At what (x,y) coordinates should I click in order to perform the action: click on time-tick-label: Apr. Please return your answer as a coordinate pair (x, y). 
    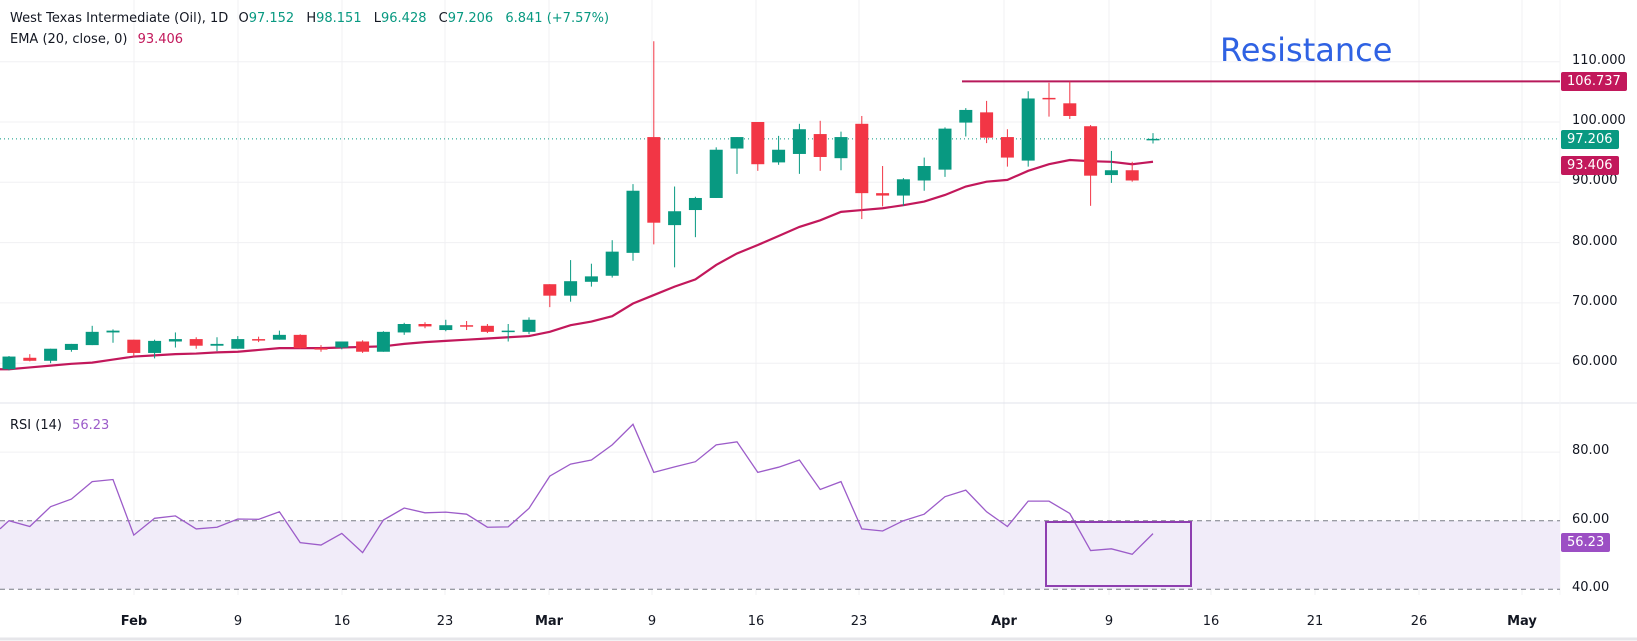
    Looking at the image, I should click on (1004, 621).